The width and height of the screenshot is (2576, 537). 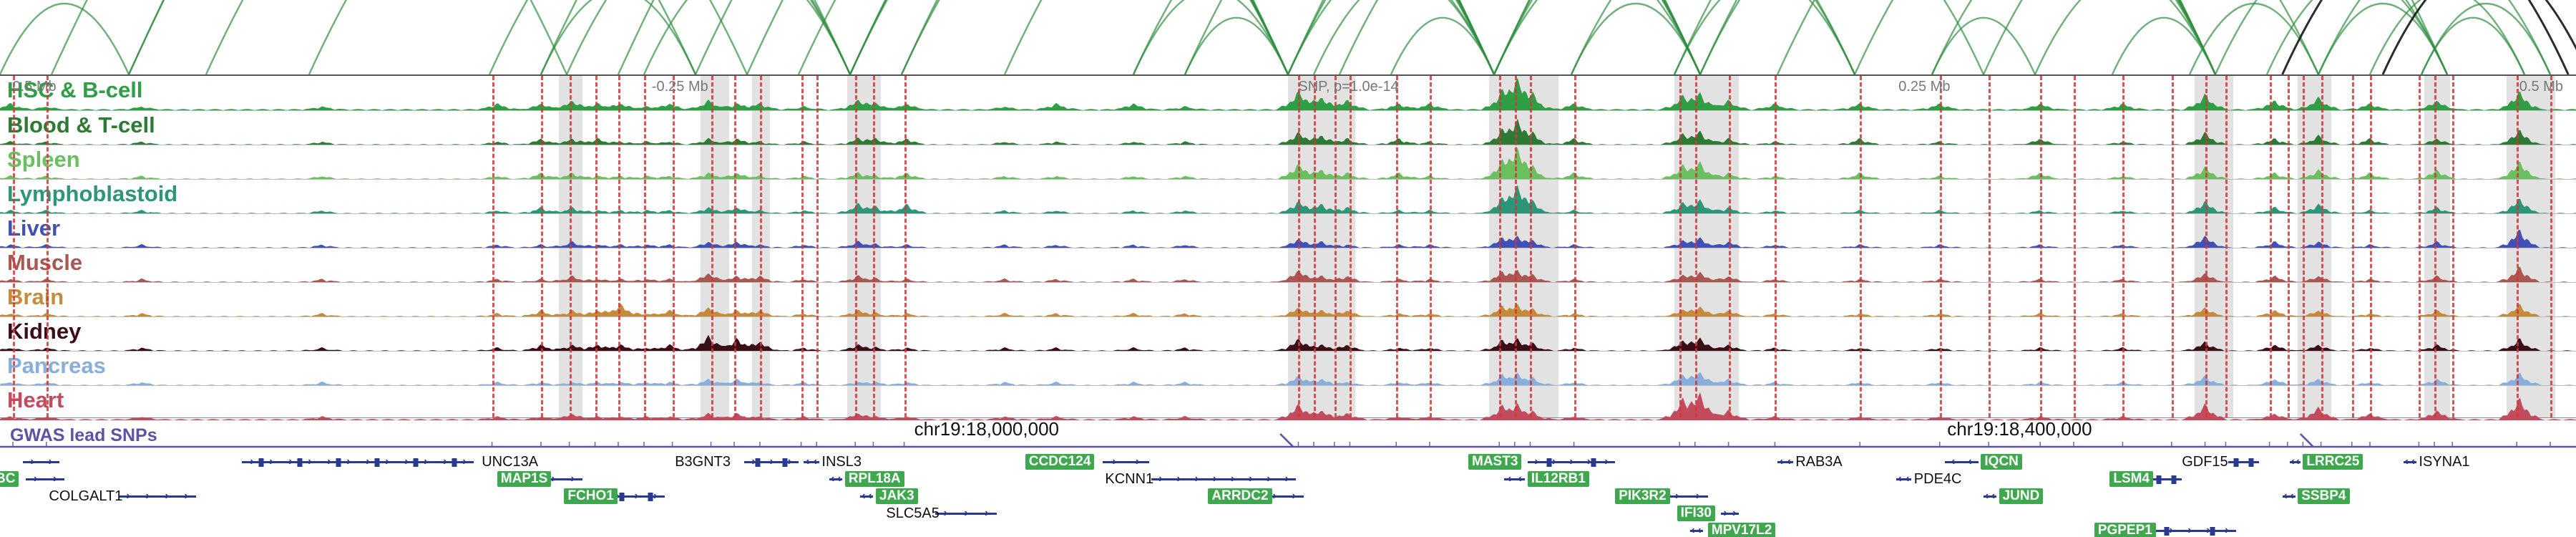 I want to click on gene-label: IFI30, so click(x=1696, y=513).